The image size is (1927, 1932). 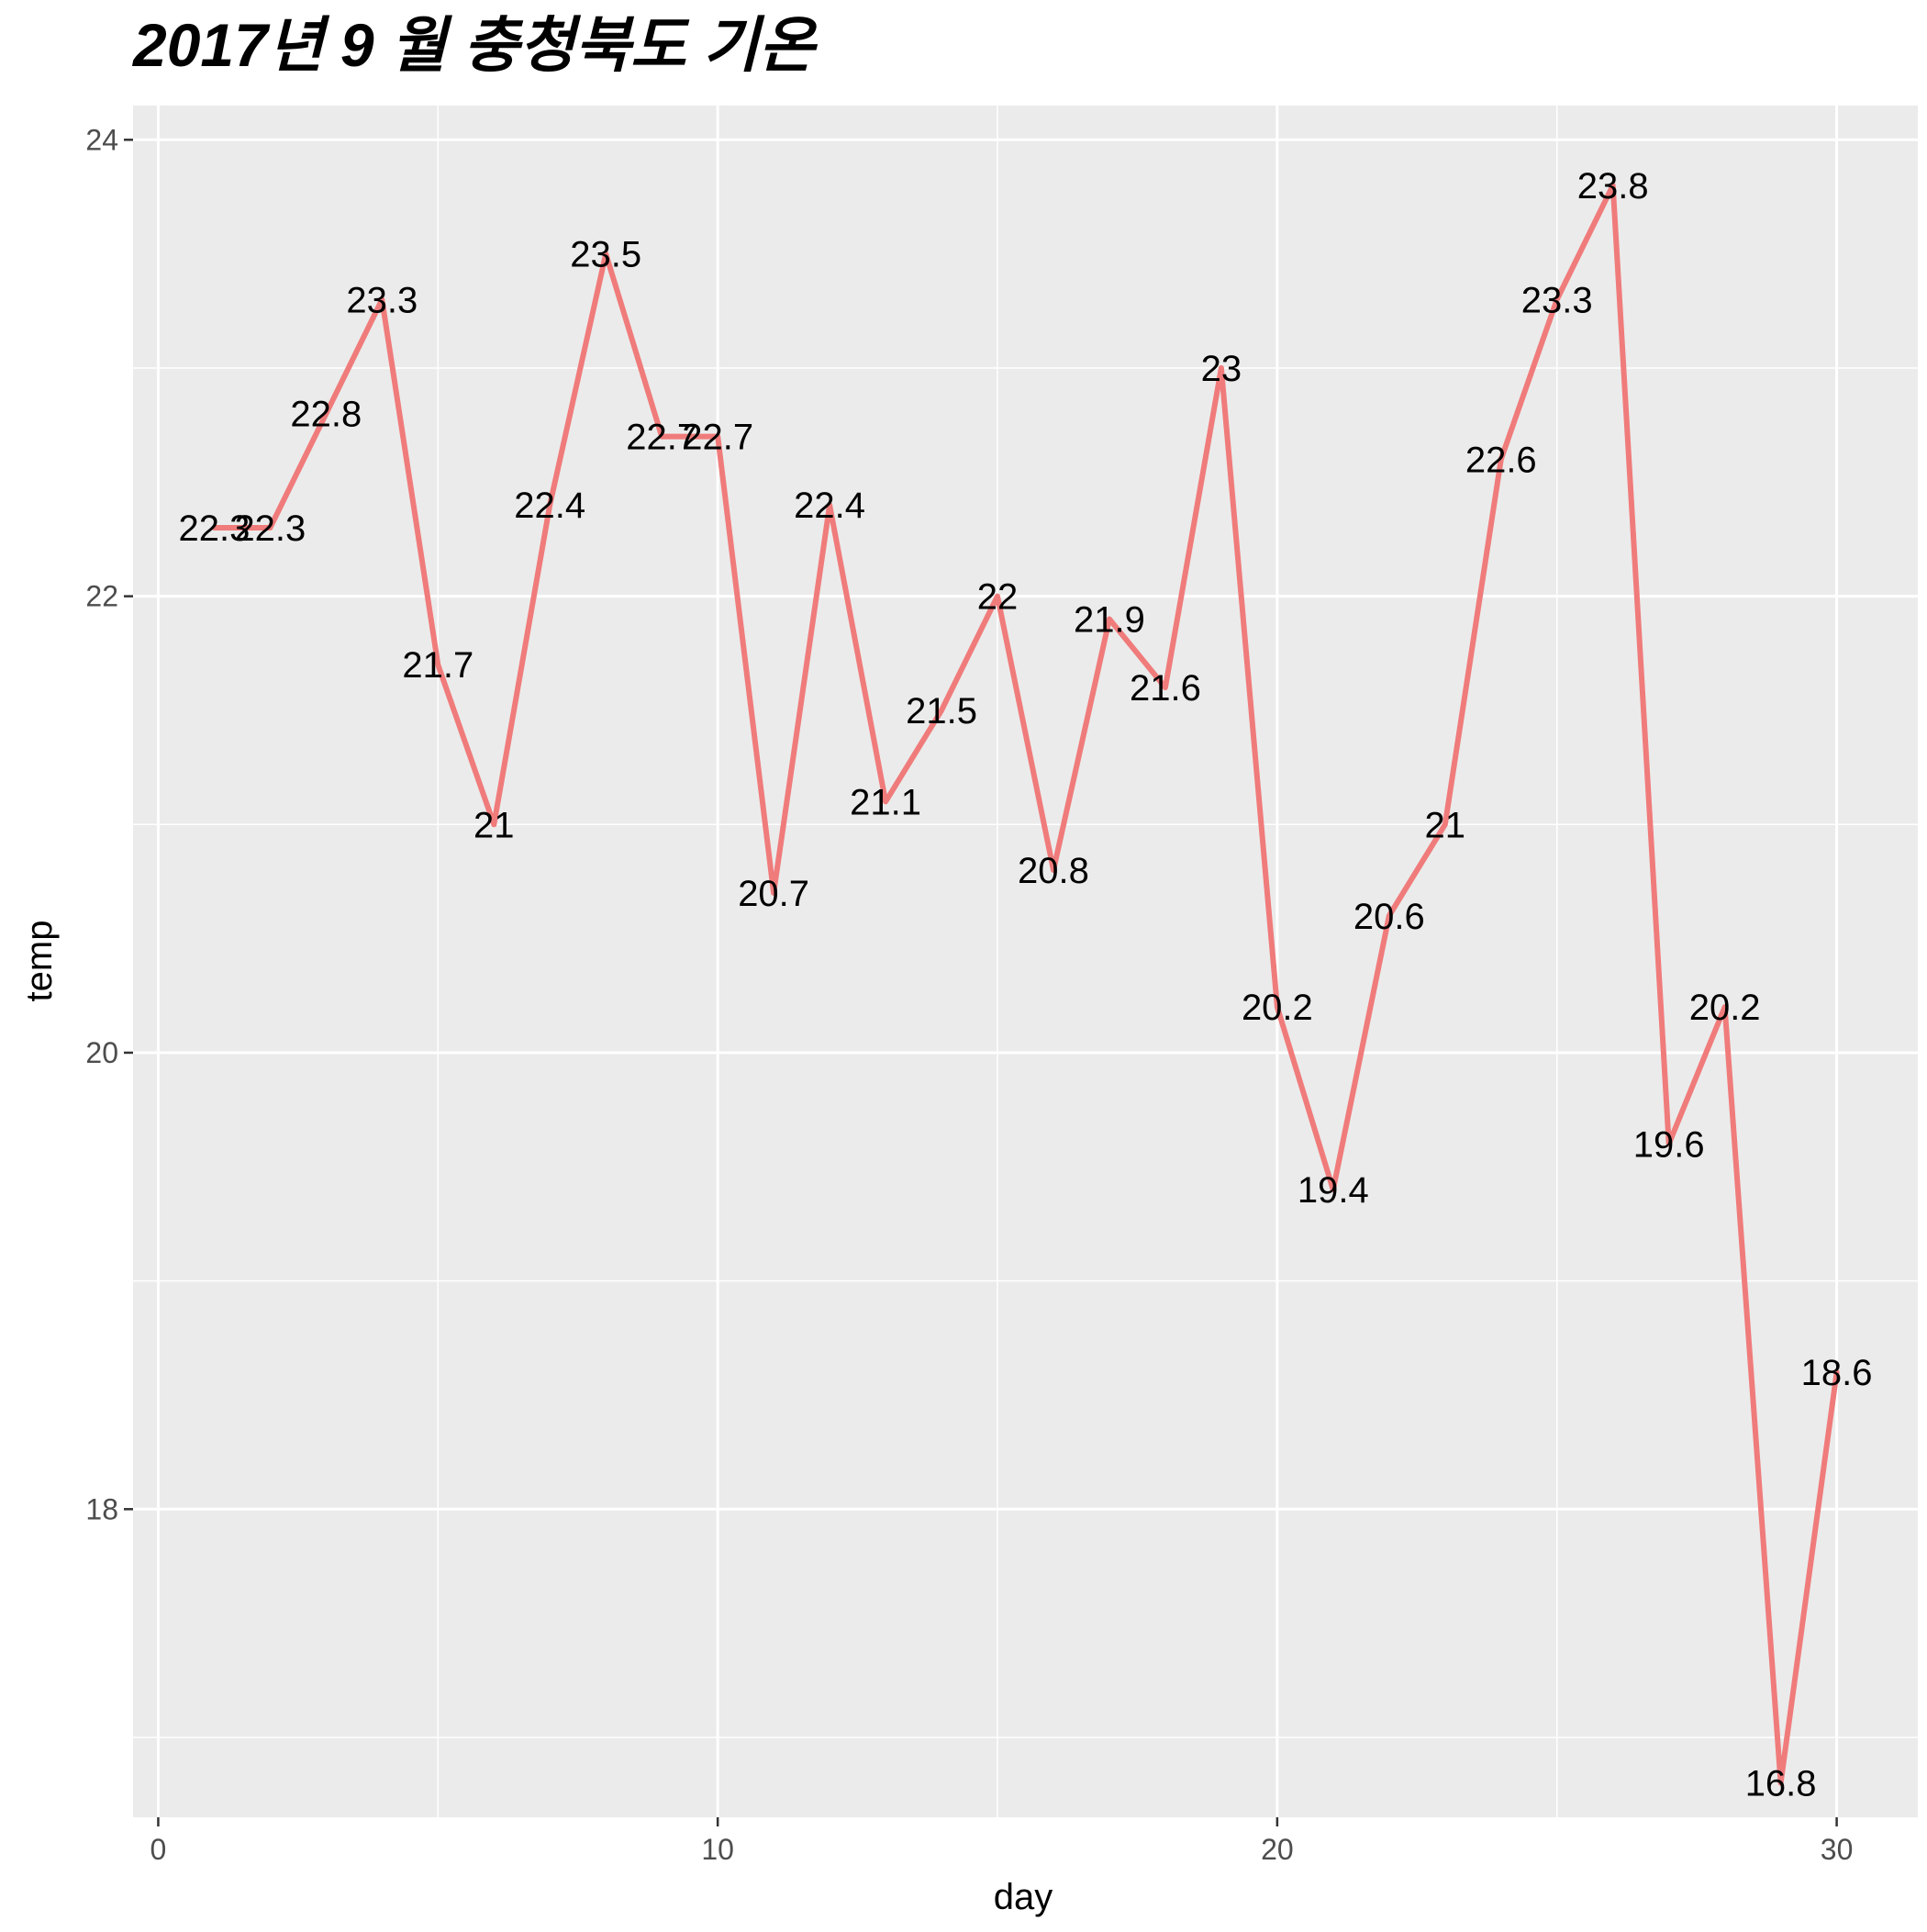 I want to click on y-tick-label: 22, so click(x=101, y=596).